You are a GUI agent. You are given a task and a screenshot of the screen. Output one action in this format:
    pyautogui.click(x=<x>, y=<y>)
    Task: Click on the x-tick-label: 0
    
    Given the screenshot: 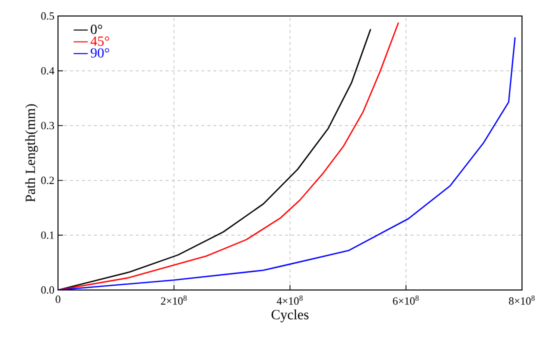 What is the action you would take?
    pyautogui.click(x=58, y=299)
    